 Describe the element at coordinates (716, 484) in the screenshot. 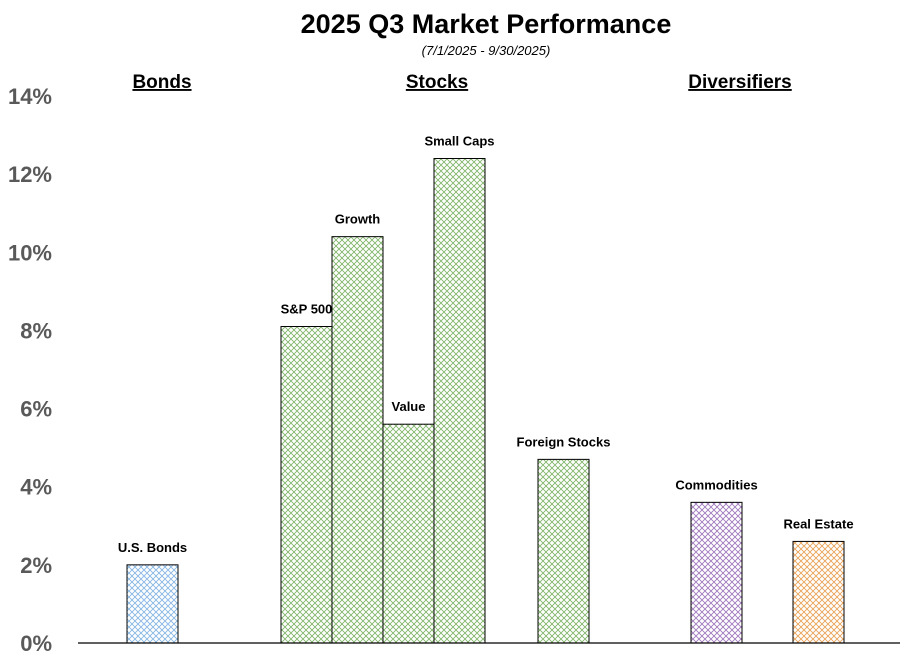

I see `bar-label: Commodities` at that location.